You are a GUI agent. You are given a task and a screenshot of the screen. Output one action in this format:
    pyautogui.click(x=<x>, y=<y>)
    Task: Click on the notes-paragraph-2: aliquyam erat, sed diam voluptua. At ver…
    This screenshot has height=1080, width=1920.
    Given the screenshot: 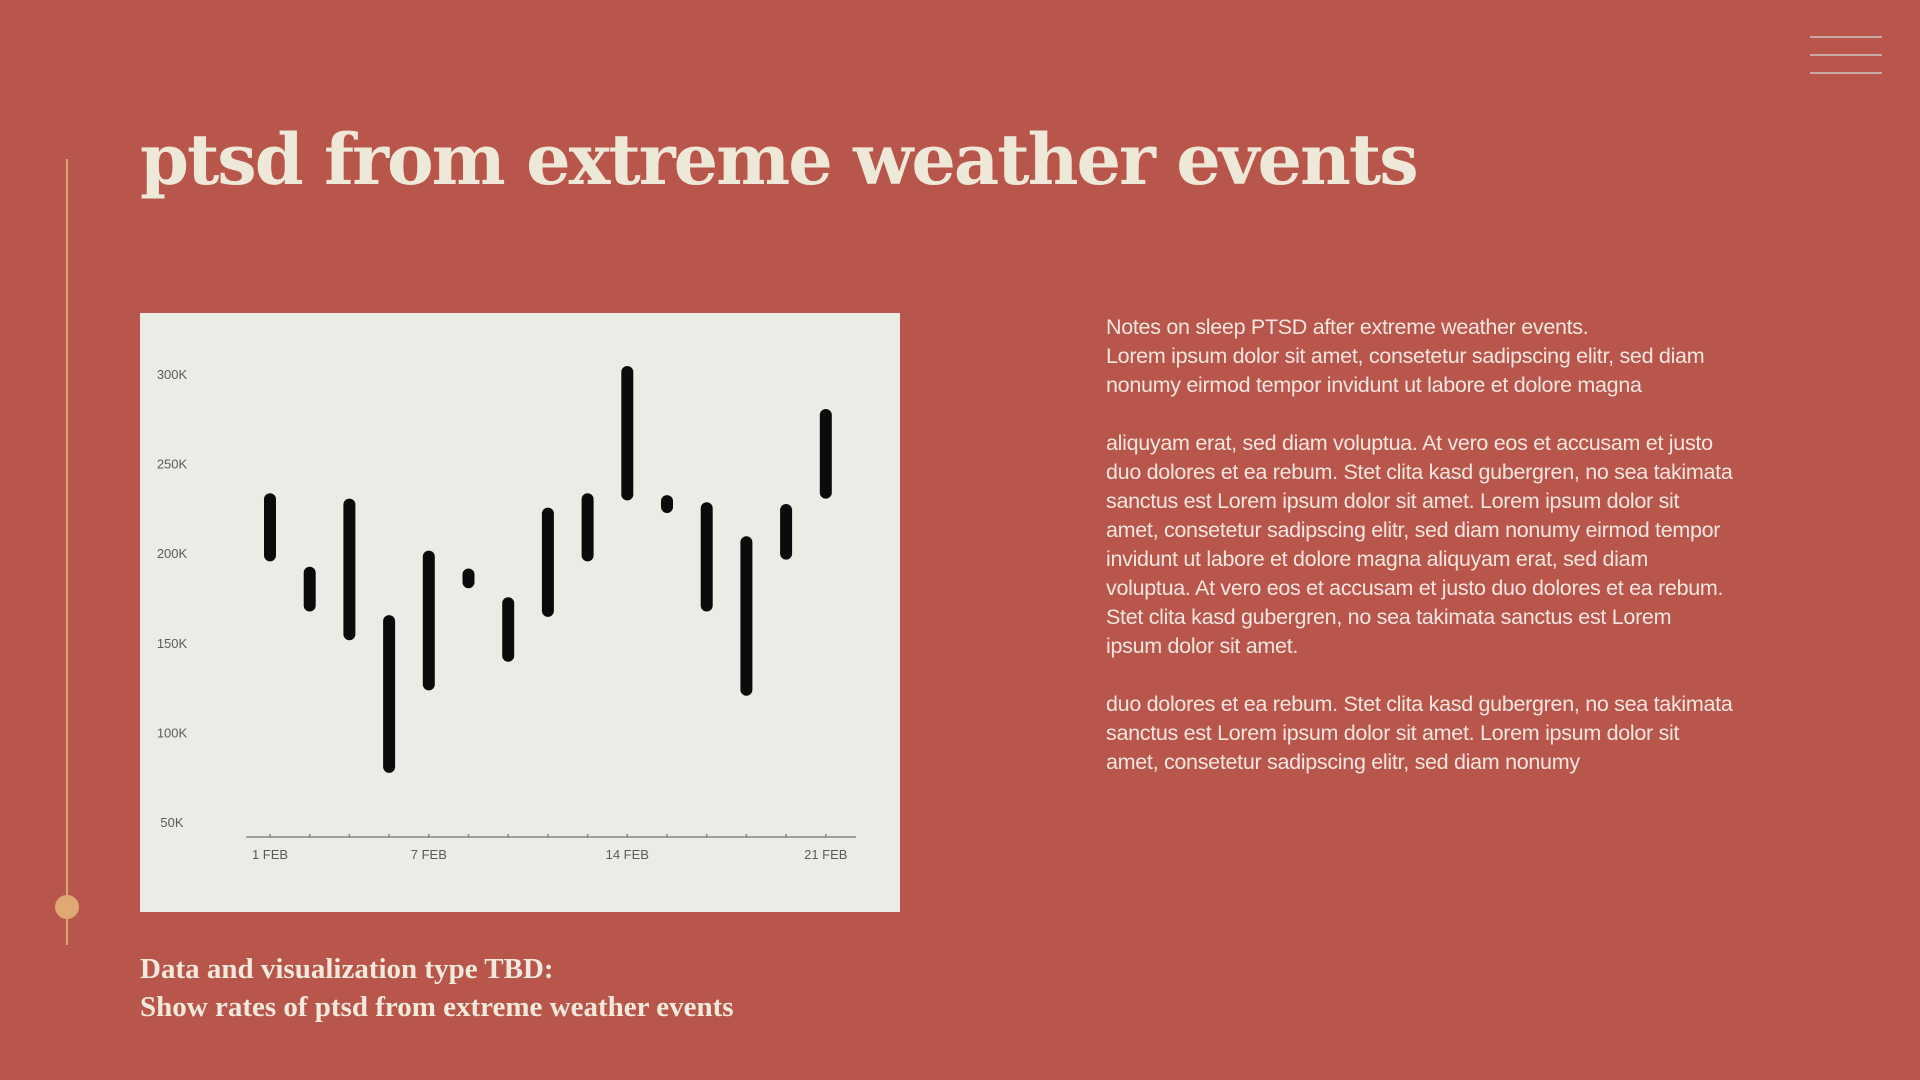 What is the action you would take?
    pyautogui.click(x=1451, y=545)
    